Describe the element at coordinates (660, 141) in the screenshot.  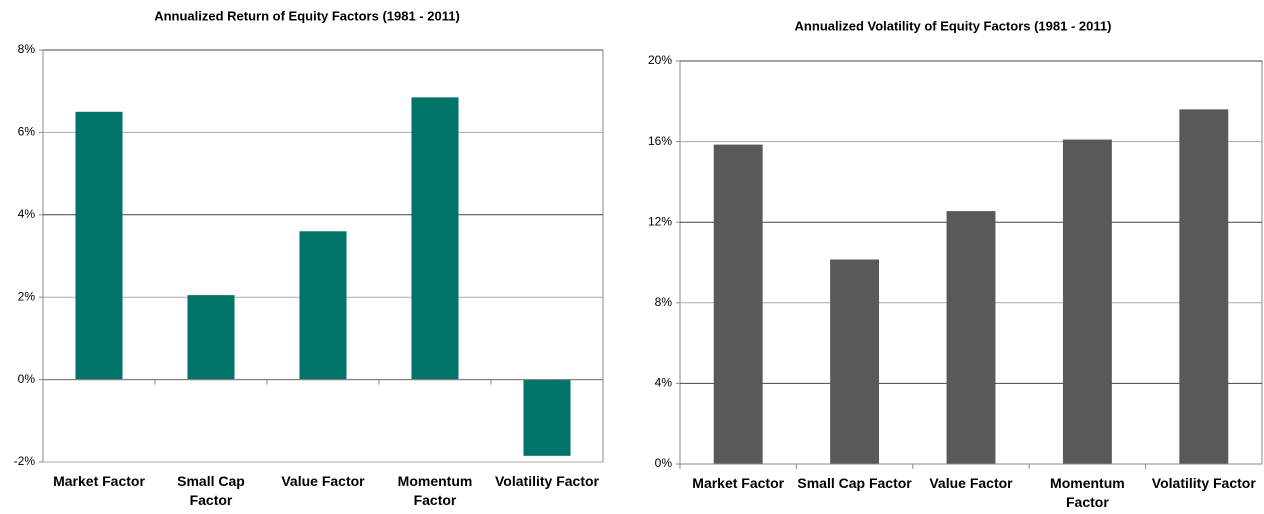
I see `y-tick-label: 16%` at that location.